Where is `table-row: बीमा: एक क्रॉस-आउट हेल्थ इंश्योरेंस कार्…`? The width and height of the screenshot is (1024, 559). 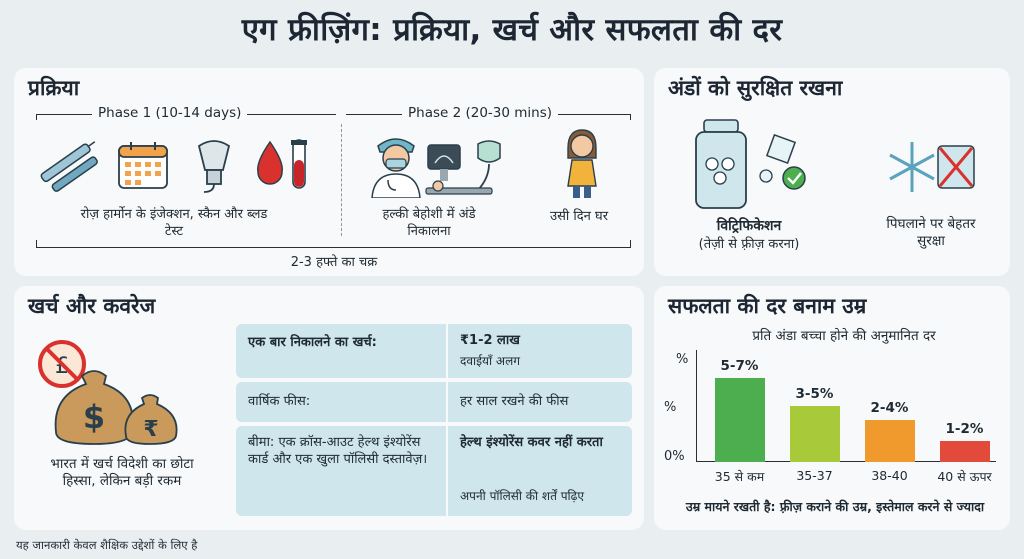
table-row: बीमा: एक क्रॉस-आउट हेल्थ इंश्योरेंस कार्… is located at coordinates (434, 471).